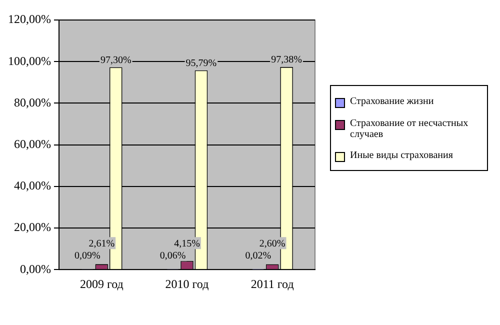 Image resolution: width=500 pixels, height=325 pixels. I want to click on y-tick-label: 60,00%, so click(32, 143).